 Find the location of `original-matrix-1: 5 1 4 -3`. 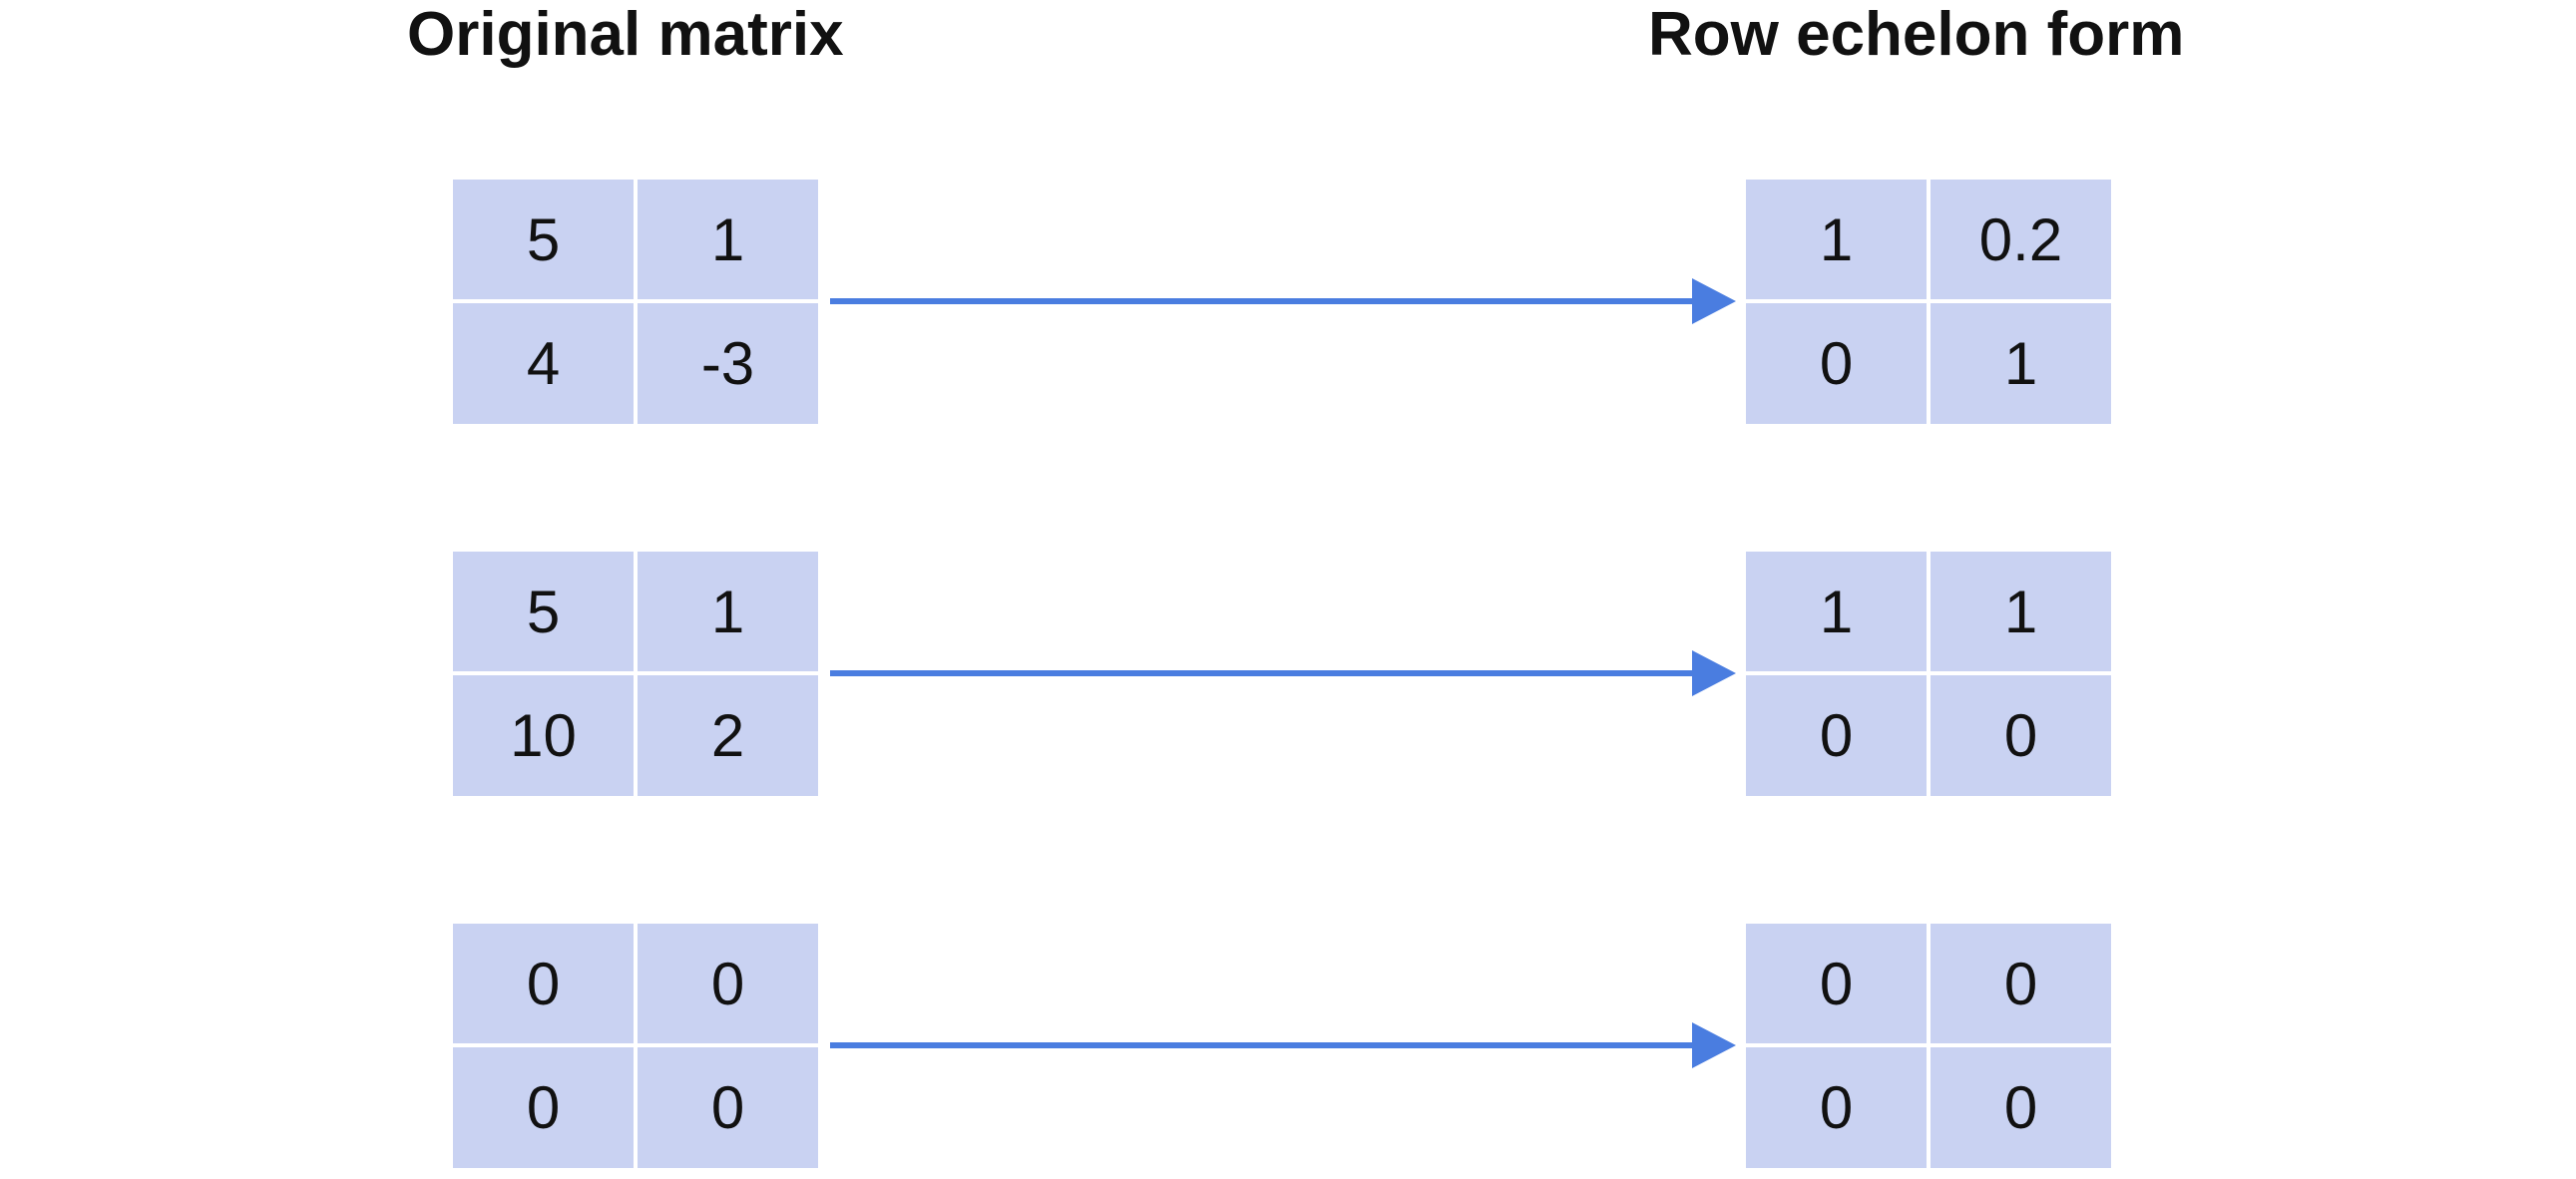

original-matrix-1: 5 1 4 -3 is located at coordinates (635, 302).